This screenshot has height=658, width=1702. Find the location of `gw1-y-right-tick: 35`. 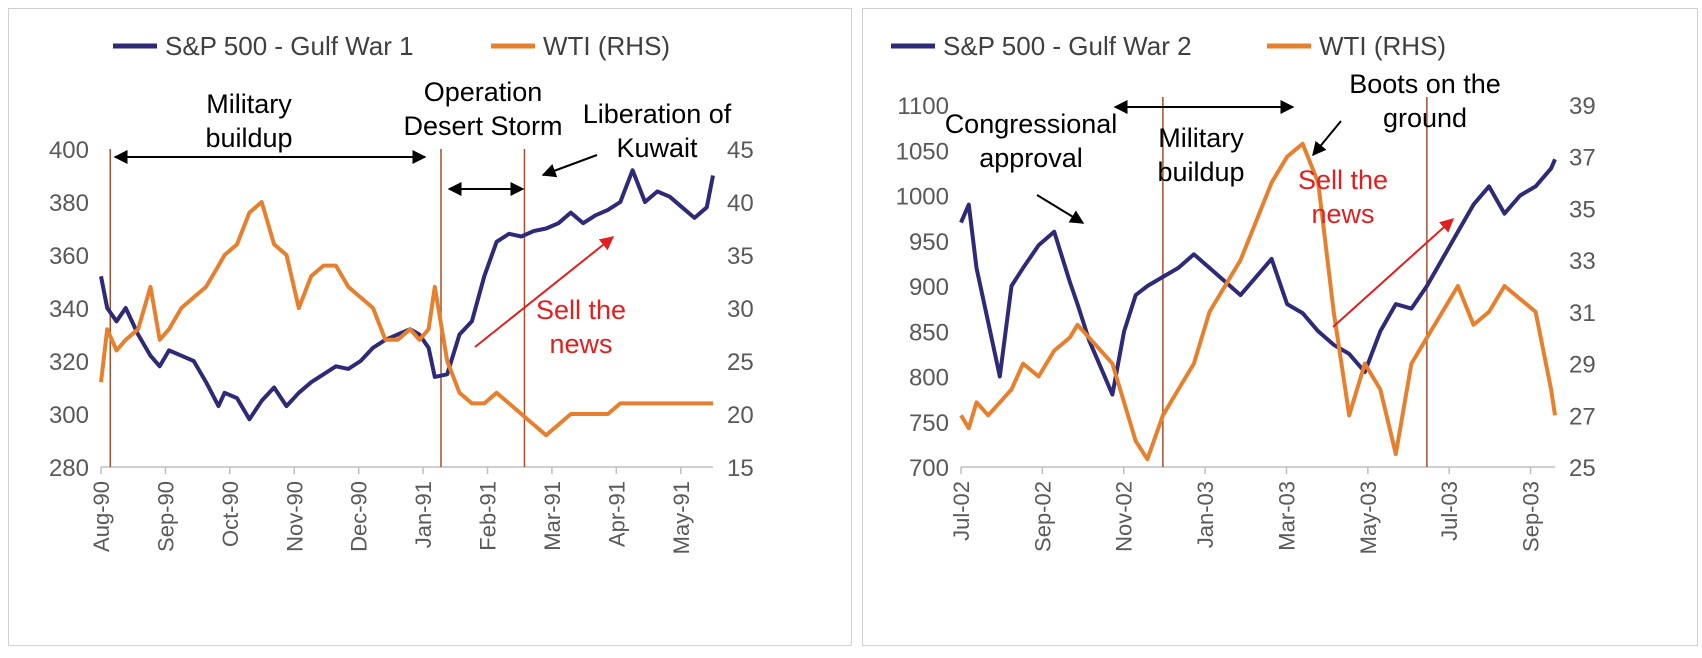

gw1-y-right-tick: 35 is located at coordinates (740, 256).